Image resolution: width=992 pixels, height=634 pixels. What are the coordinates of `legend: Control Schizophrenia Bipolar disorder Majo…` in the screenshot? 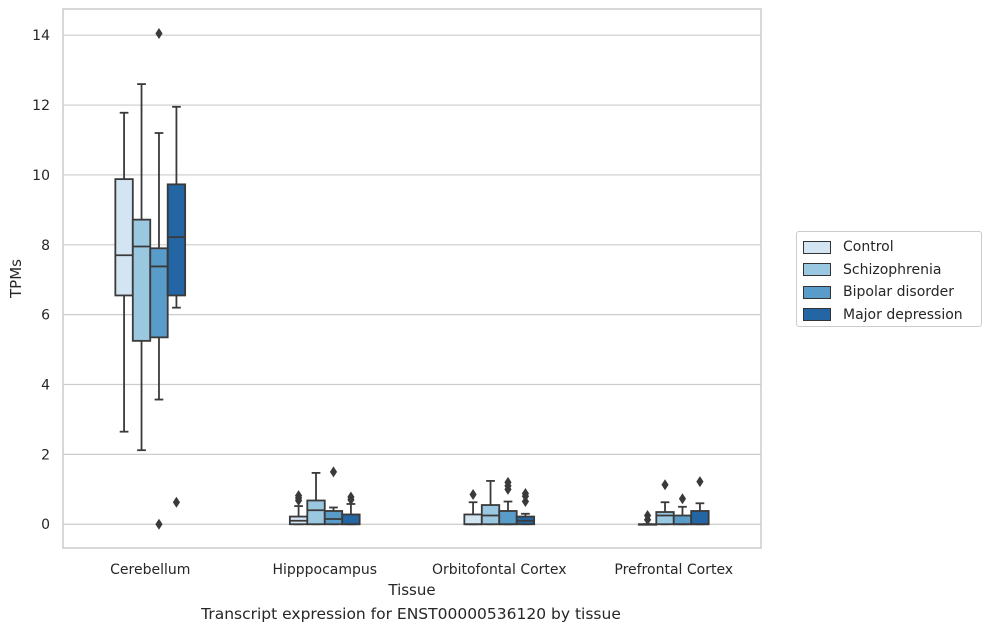 It's located at (889, 279).